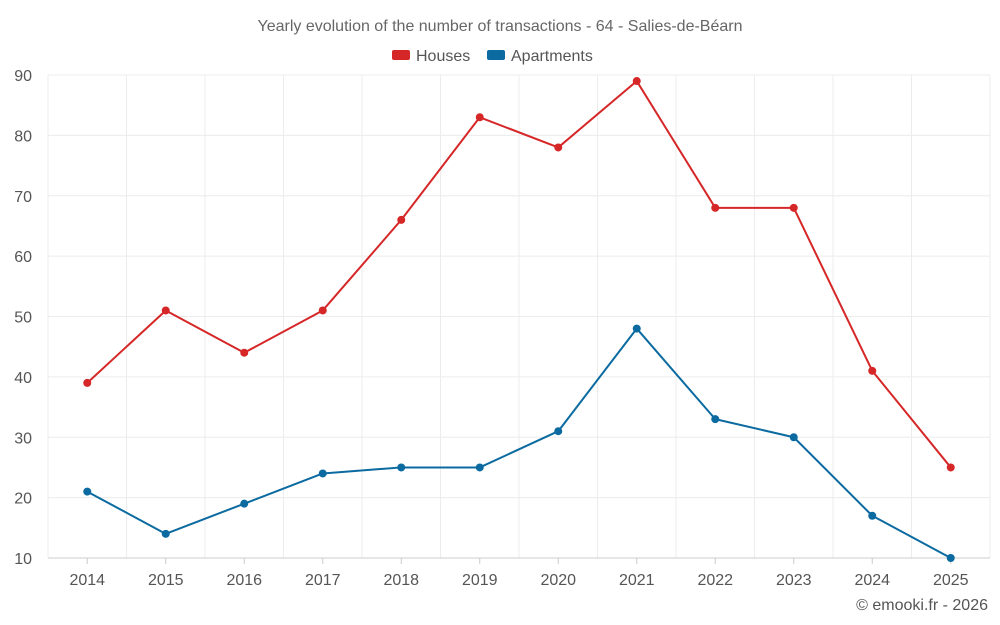 This screenshot has width=1000, height=625. Describe the element at coordinates (87, 491) in the screenshot. I see `data-point-apartments-2014` at that location.